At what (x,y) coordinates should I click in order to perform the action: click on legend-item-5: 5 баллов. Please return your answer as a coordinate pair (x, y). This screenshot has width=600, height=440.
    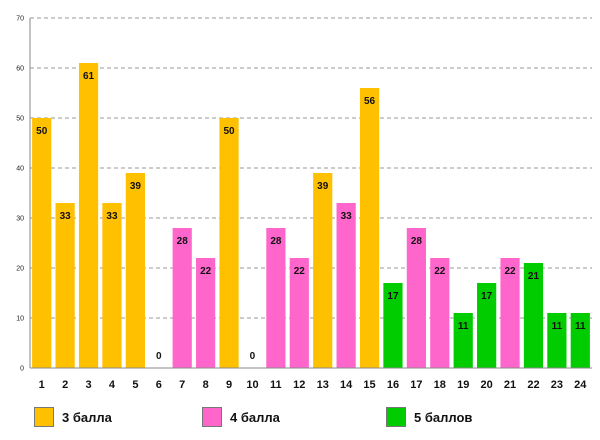
    Looking at the image, I should click on (429, 417).